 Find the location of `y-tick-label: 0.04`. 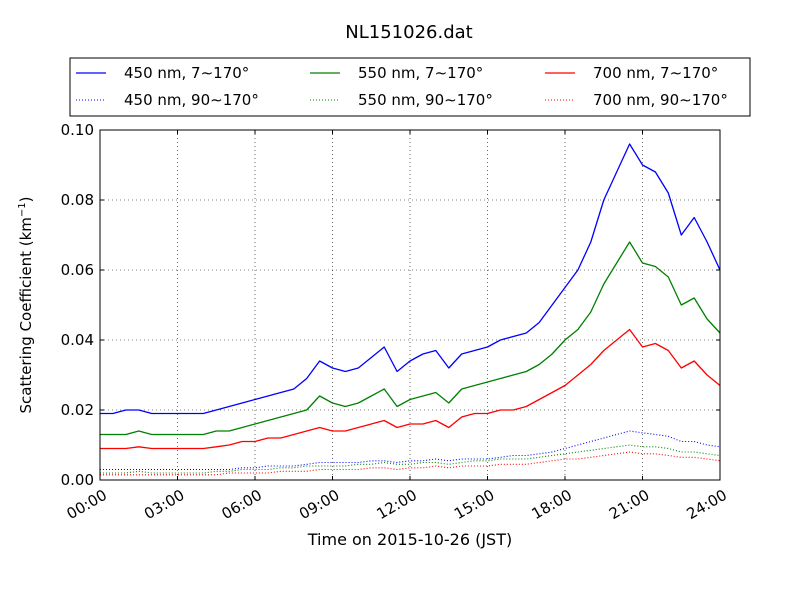

y-tick-label: 0.04 is located at coordinates (77, 340).